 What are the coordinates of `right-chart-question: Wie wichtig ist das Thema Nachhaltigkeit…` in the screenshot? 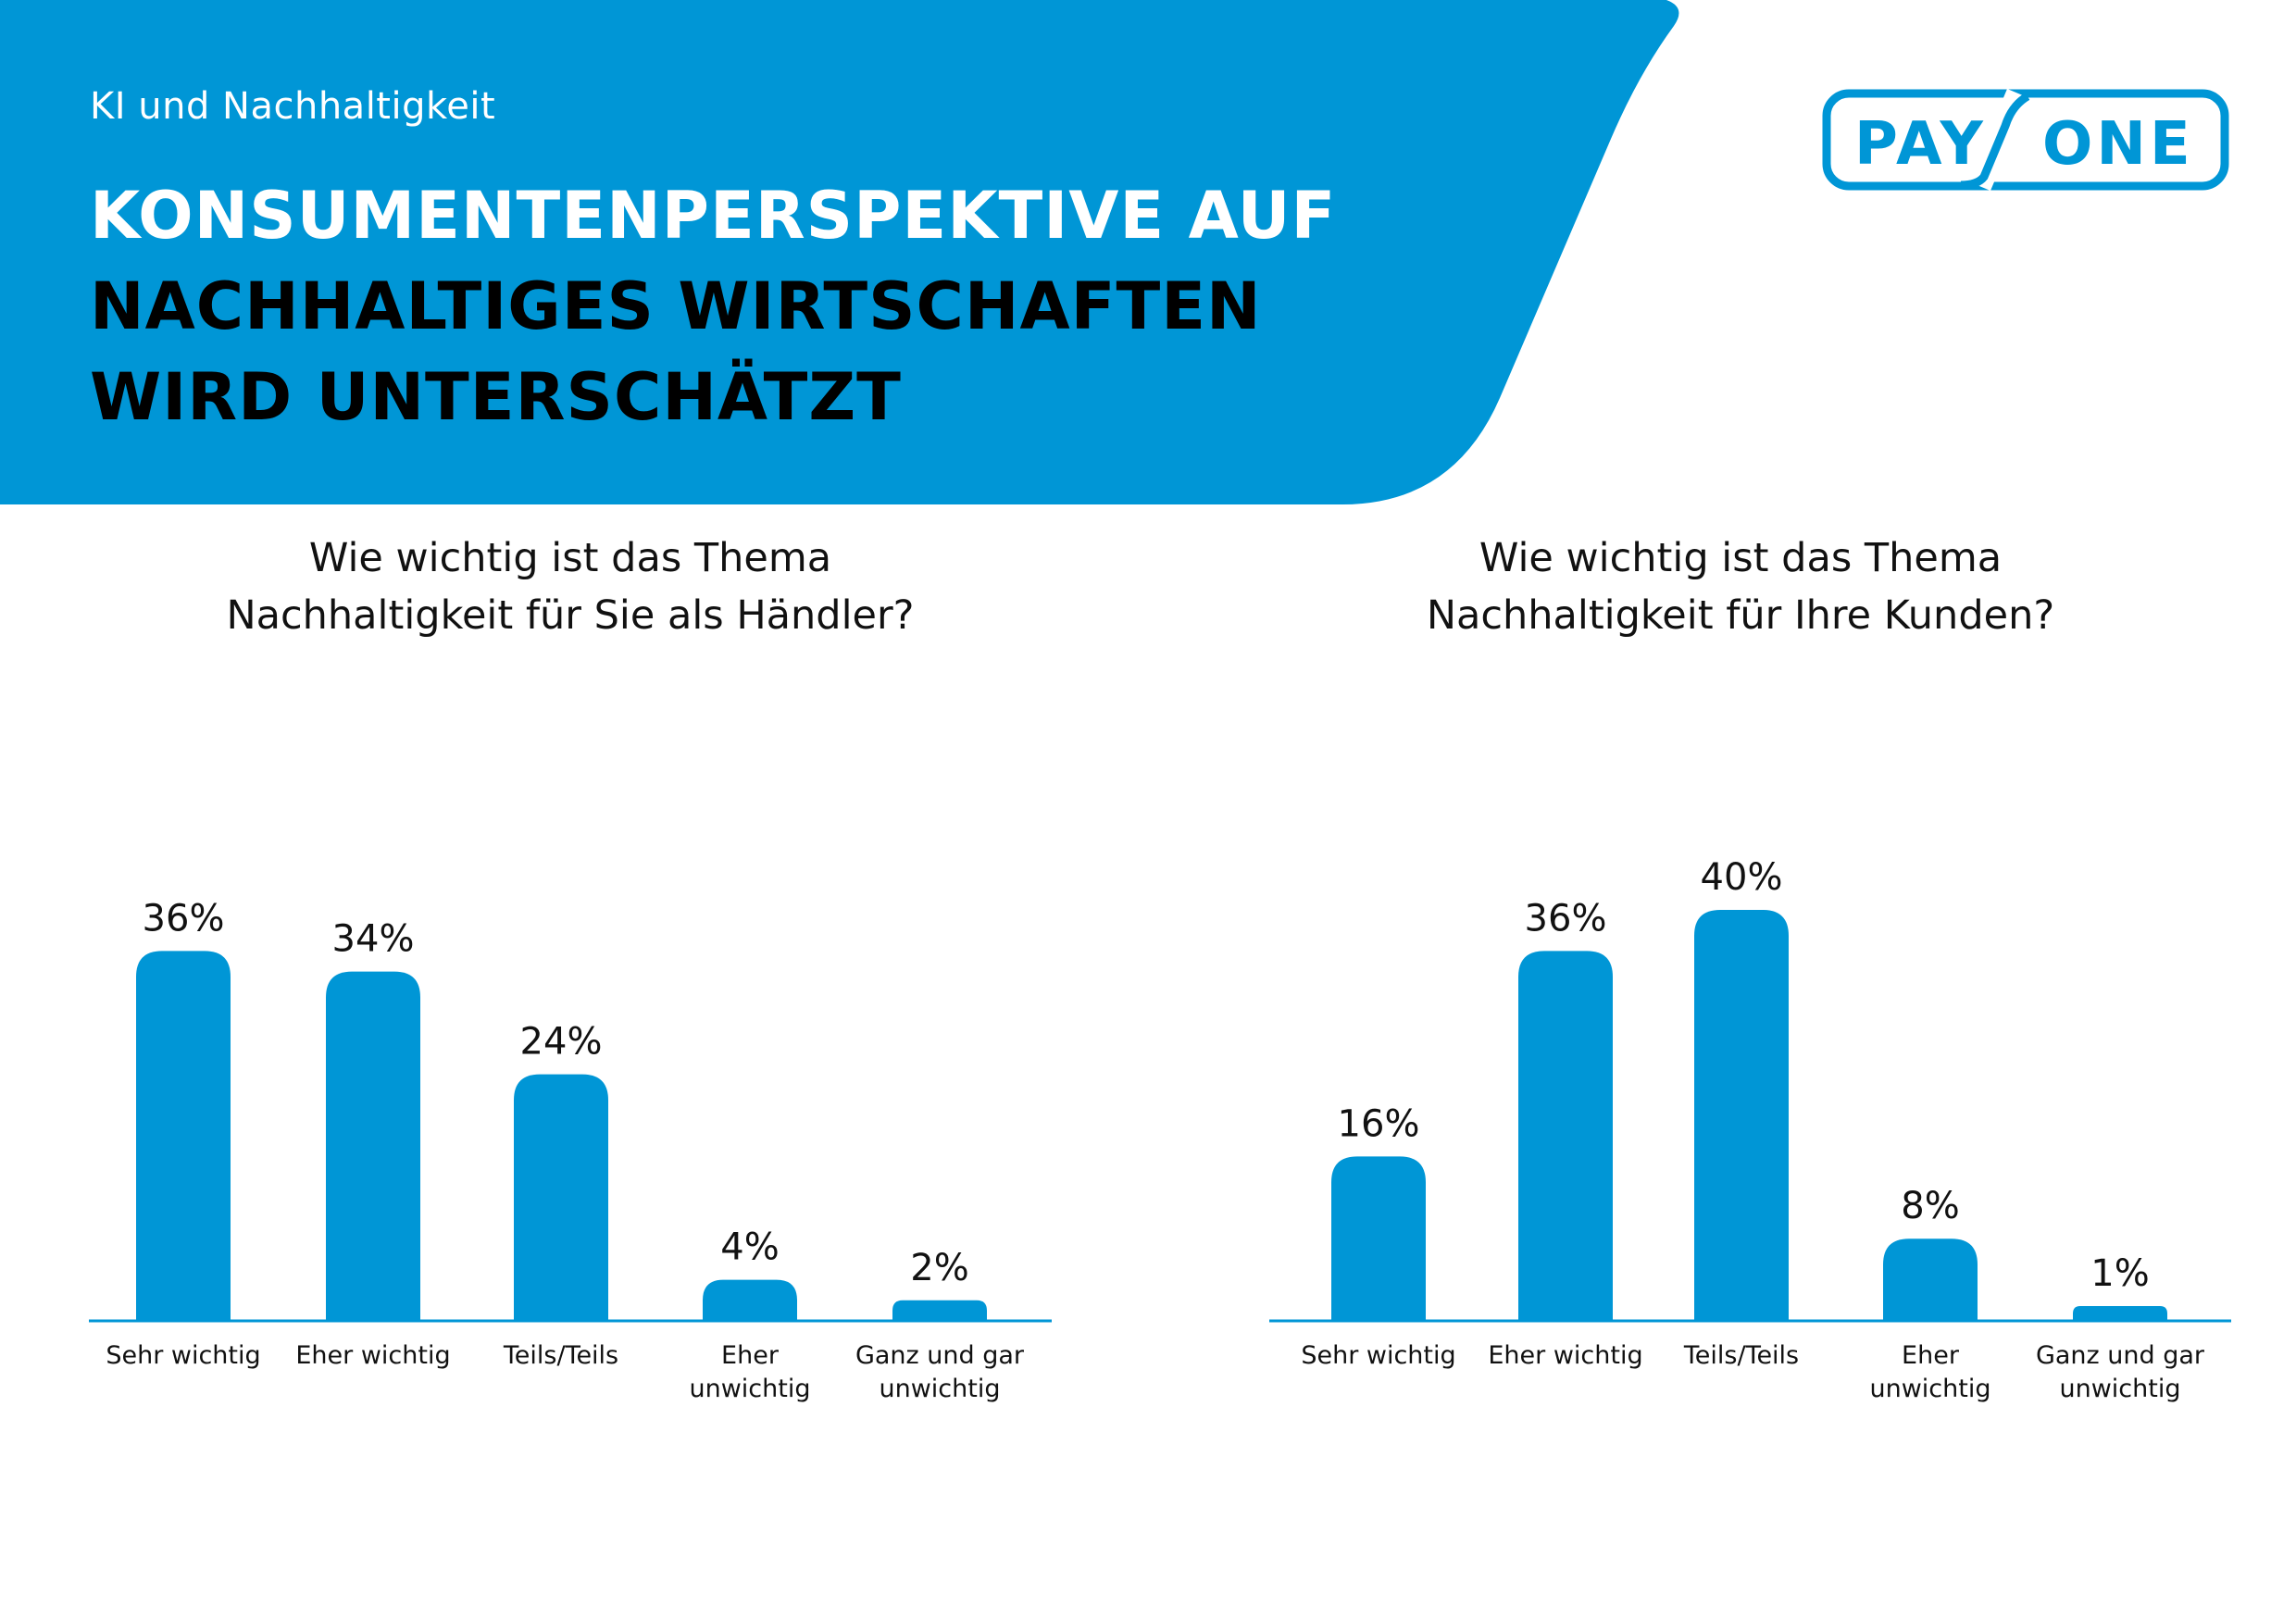 It's located at (1740, 586).